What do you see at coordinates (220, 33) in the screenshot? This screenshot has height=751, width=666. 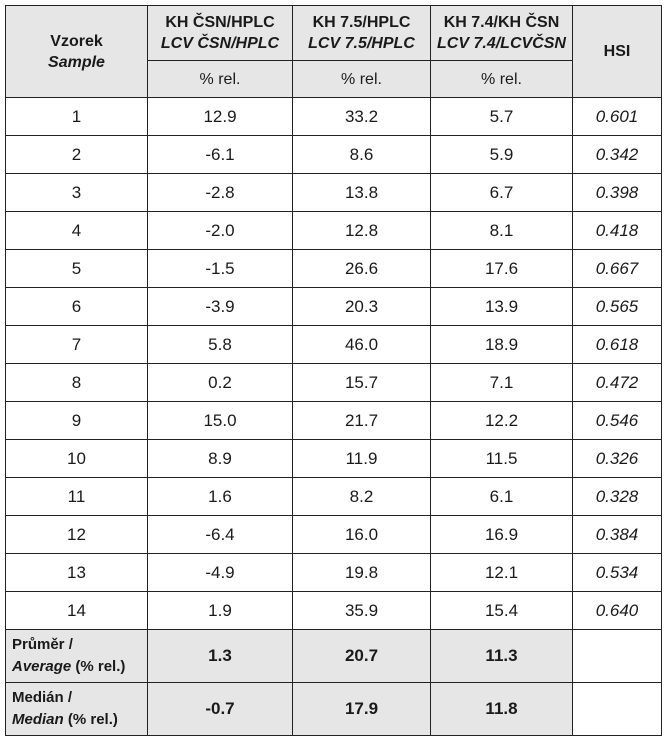 I see `column-header: KH ČSN/HPLC LCV ČSN/HPLC` at bounding box center [220, 33].